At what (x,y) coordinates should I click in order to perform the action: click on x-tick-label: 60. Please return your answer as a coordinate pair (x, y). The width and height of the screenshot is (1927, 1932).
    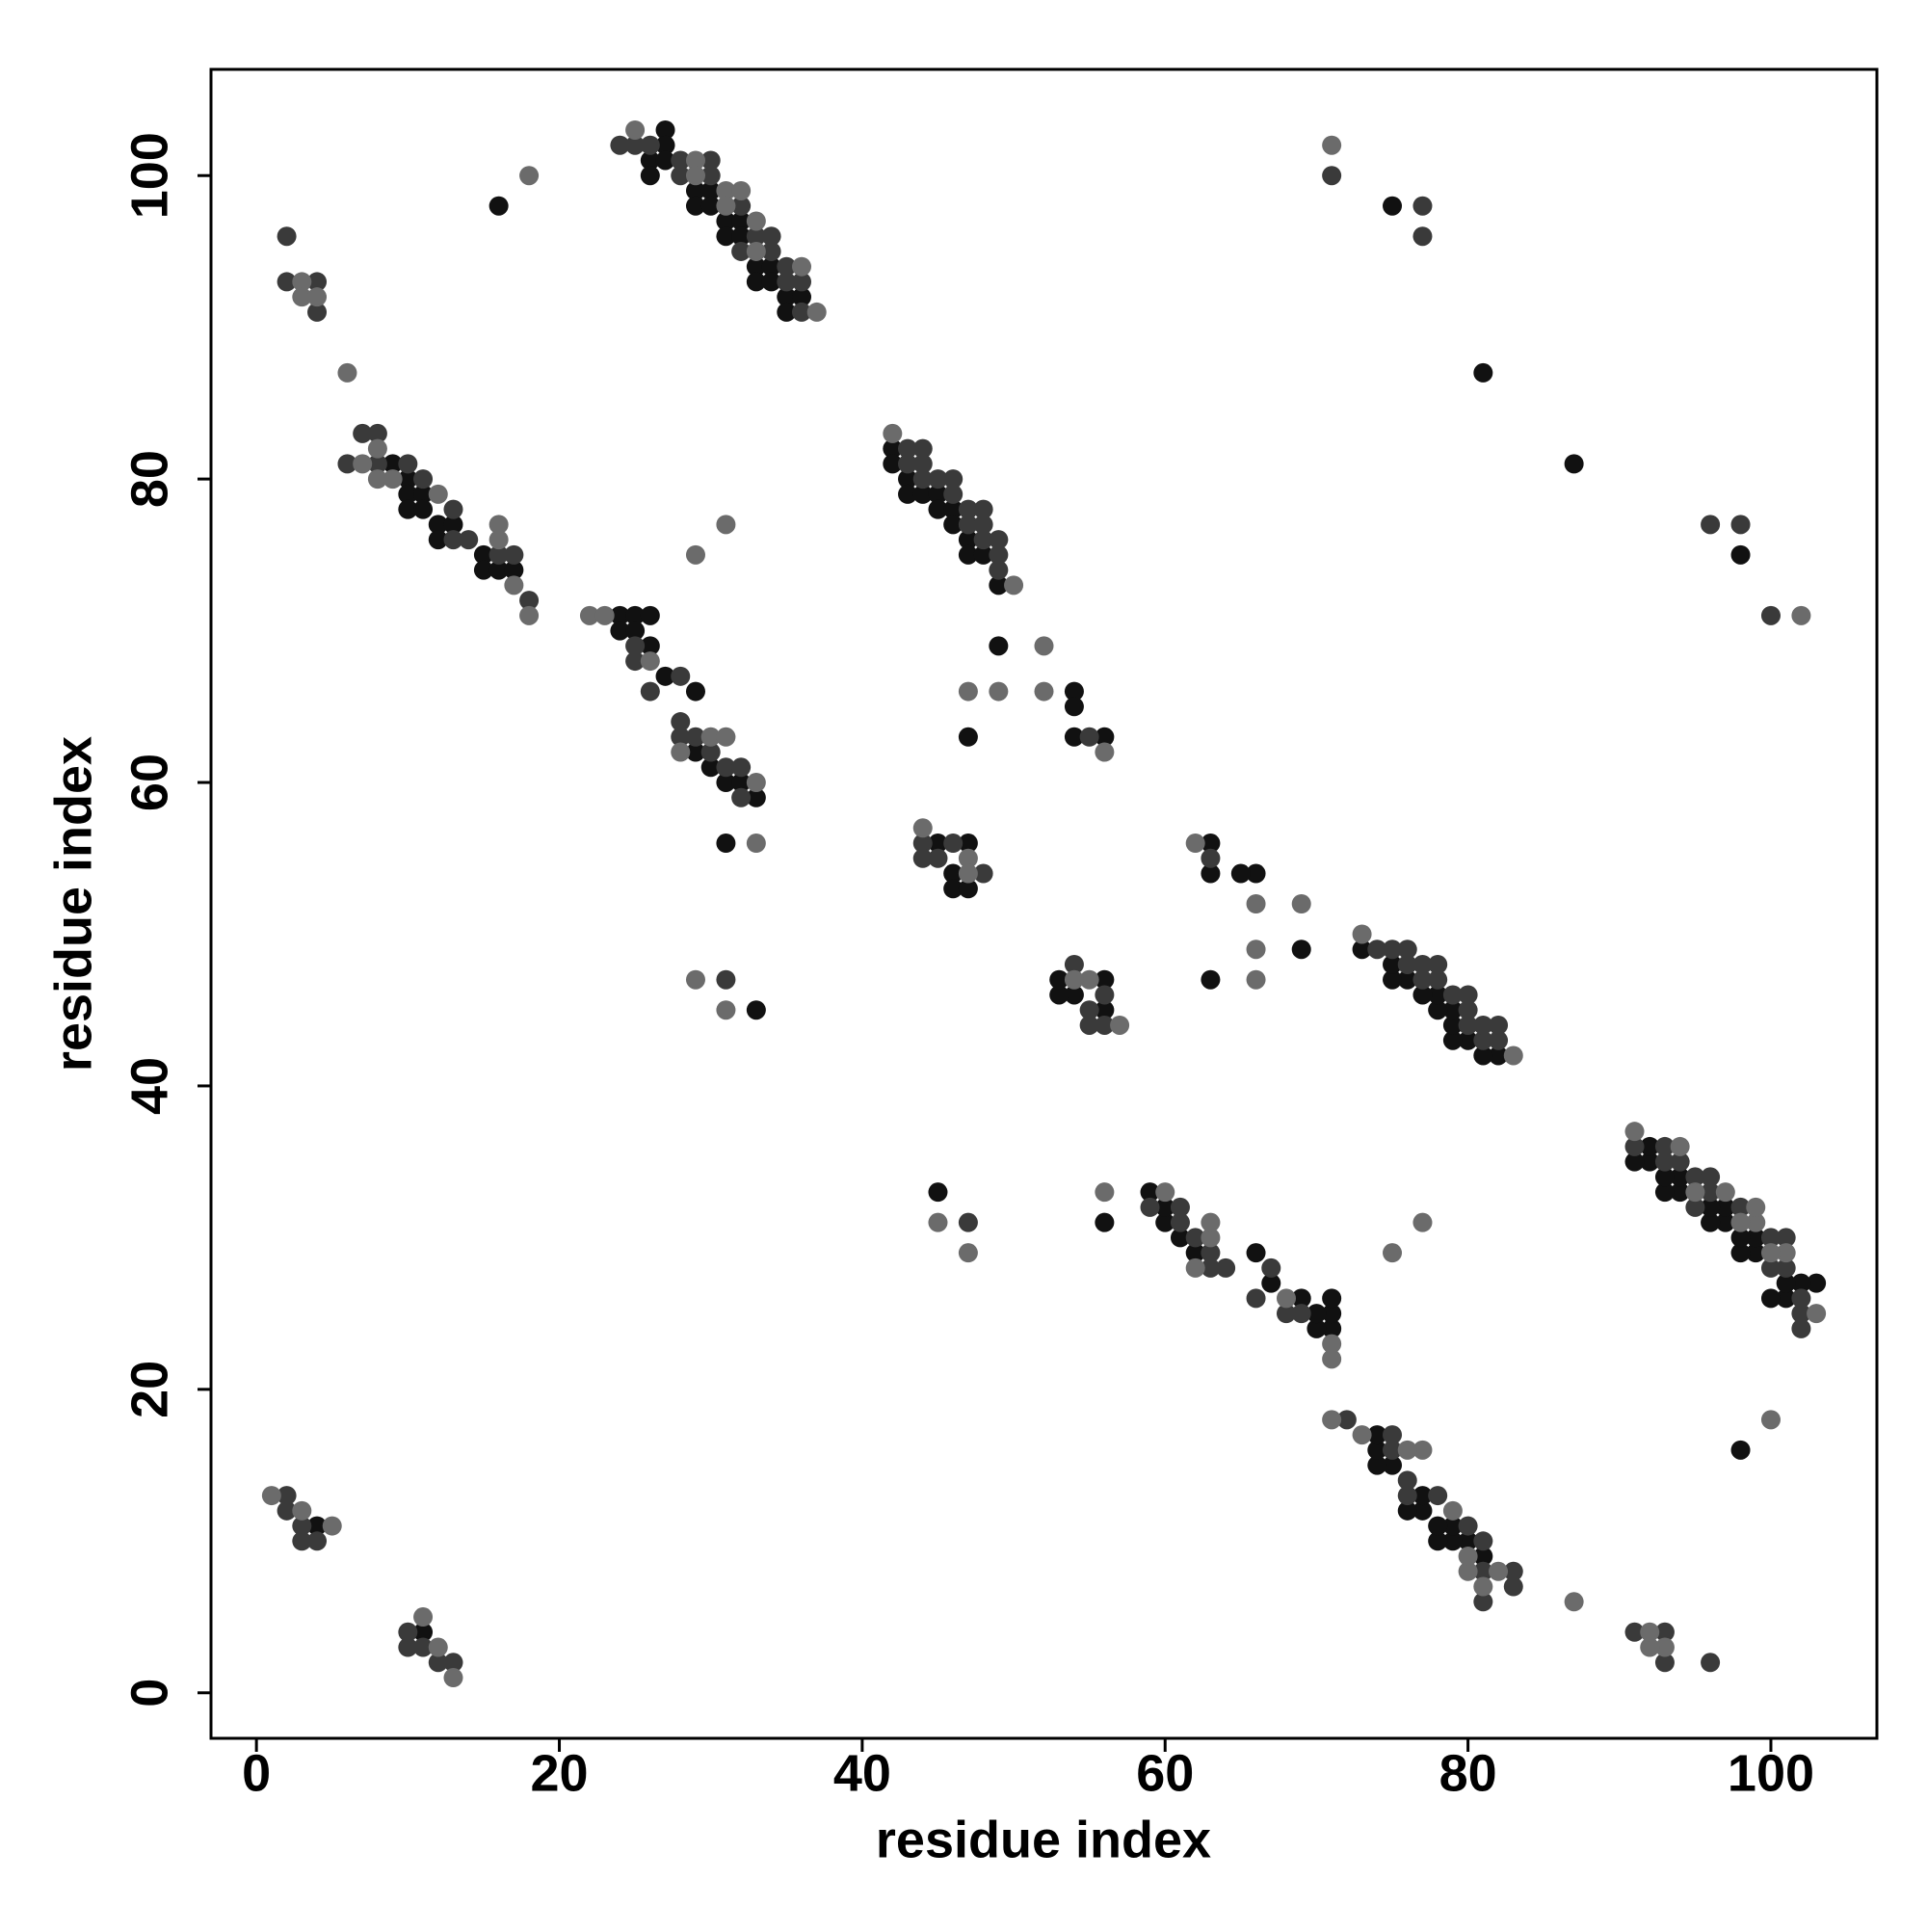
    Looking at the image, I should click on (1165, 1773).